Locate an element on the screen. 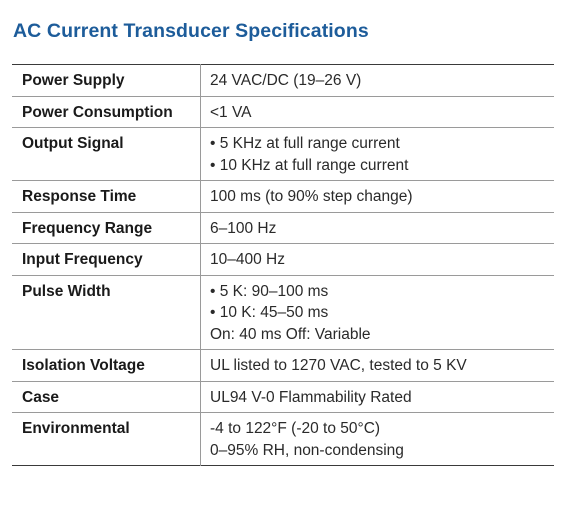 The height and width of the screenshot is (507, 575). spec-value-line: 10–400 Hz is located at coordinates (247, 259).